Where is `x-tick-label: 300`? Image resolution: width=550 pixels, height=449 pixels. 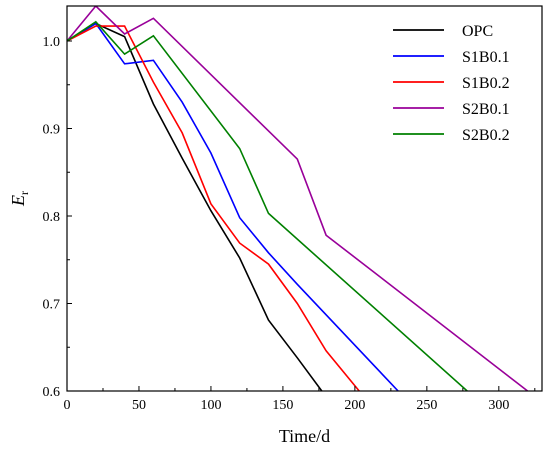
x-tick-label: 300 is located at coordinates (498, 405).